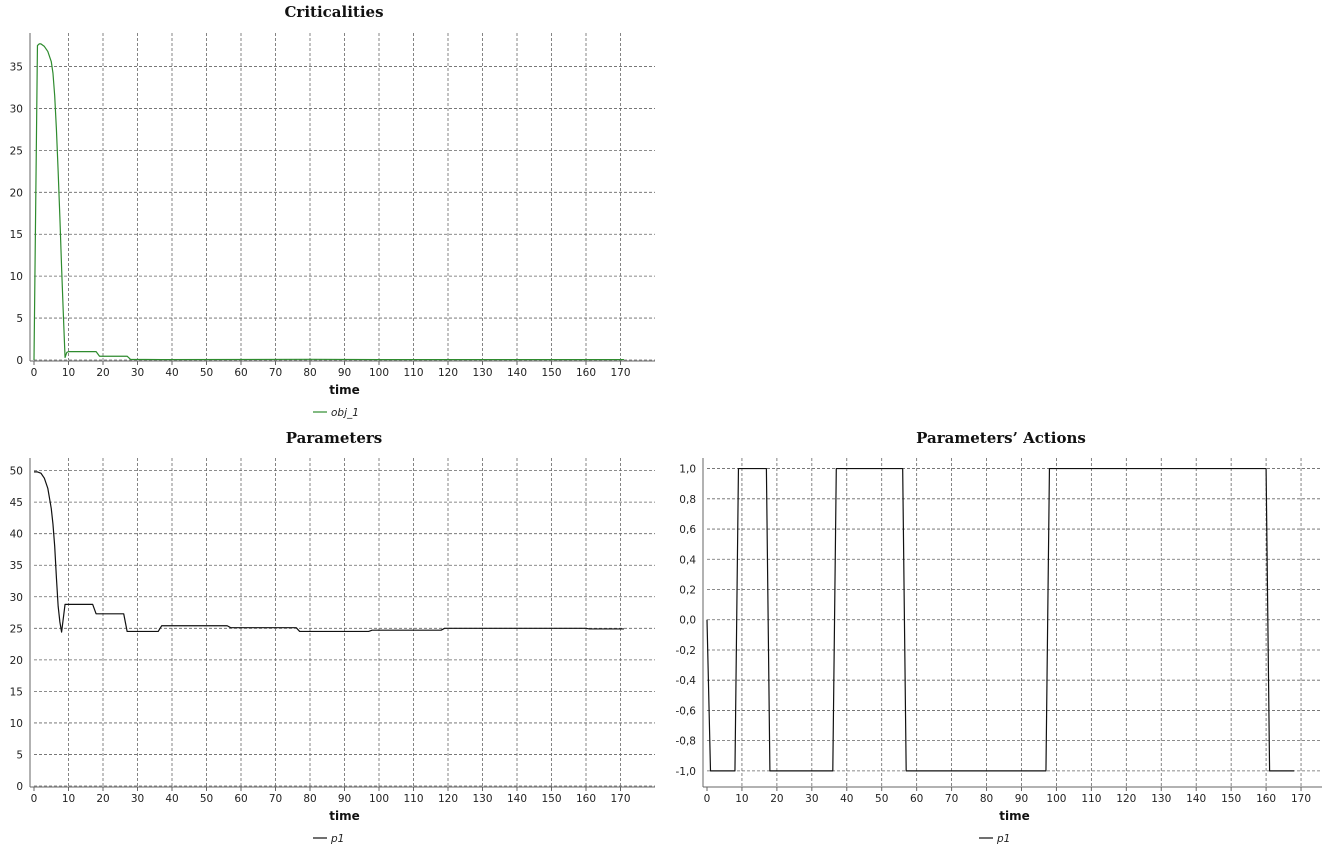 The image size is (1335, 853). I want to click on y-tick-label: 40, so click(16, 535).